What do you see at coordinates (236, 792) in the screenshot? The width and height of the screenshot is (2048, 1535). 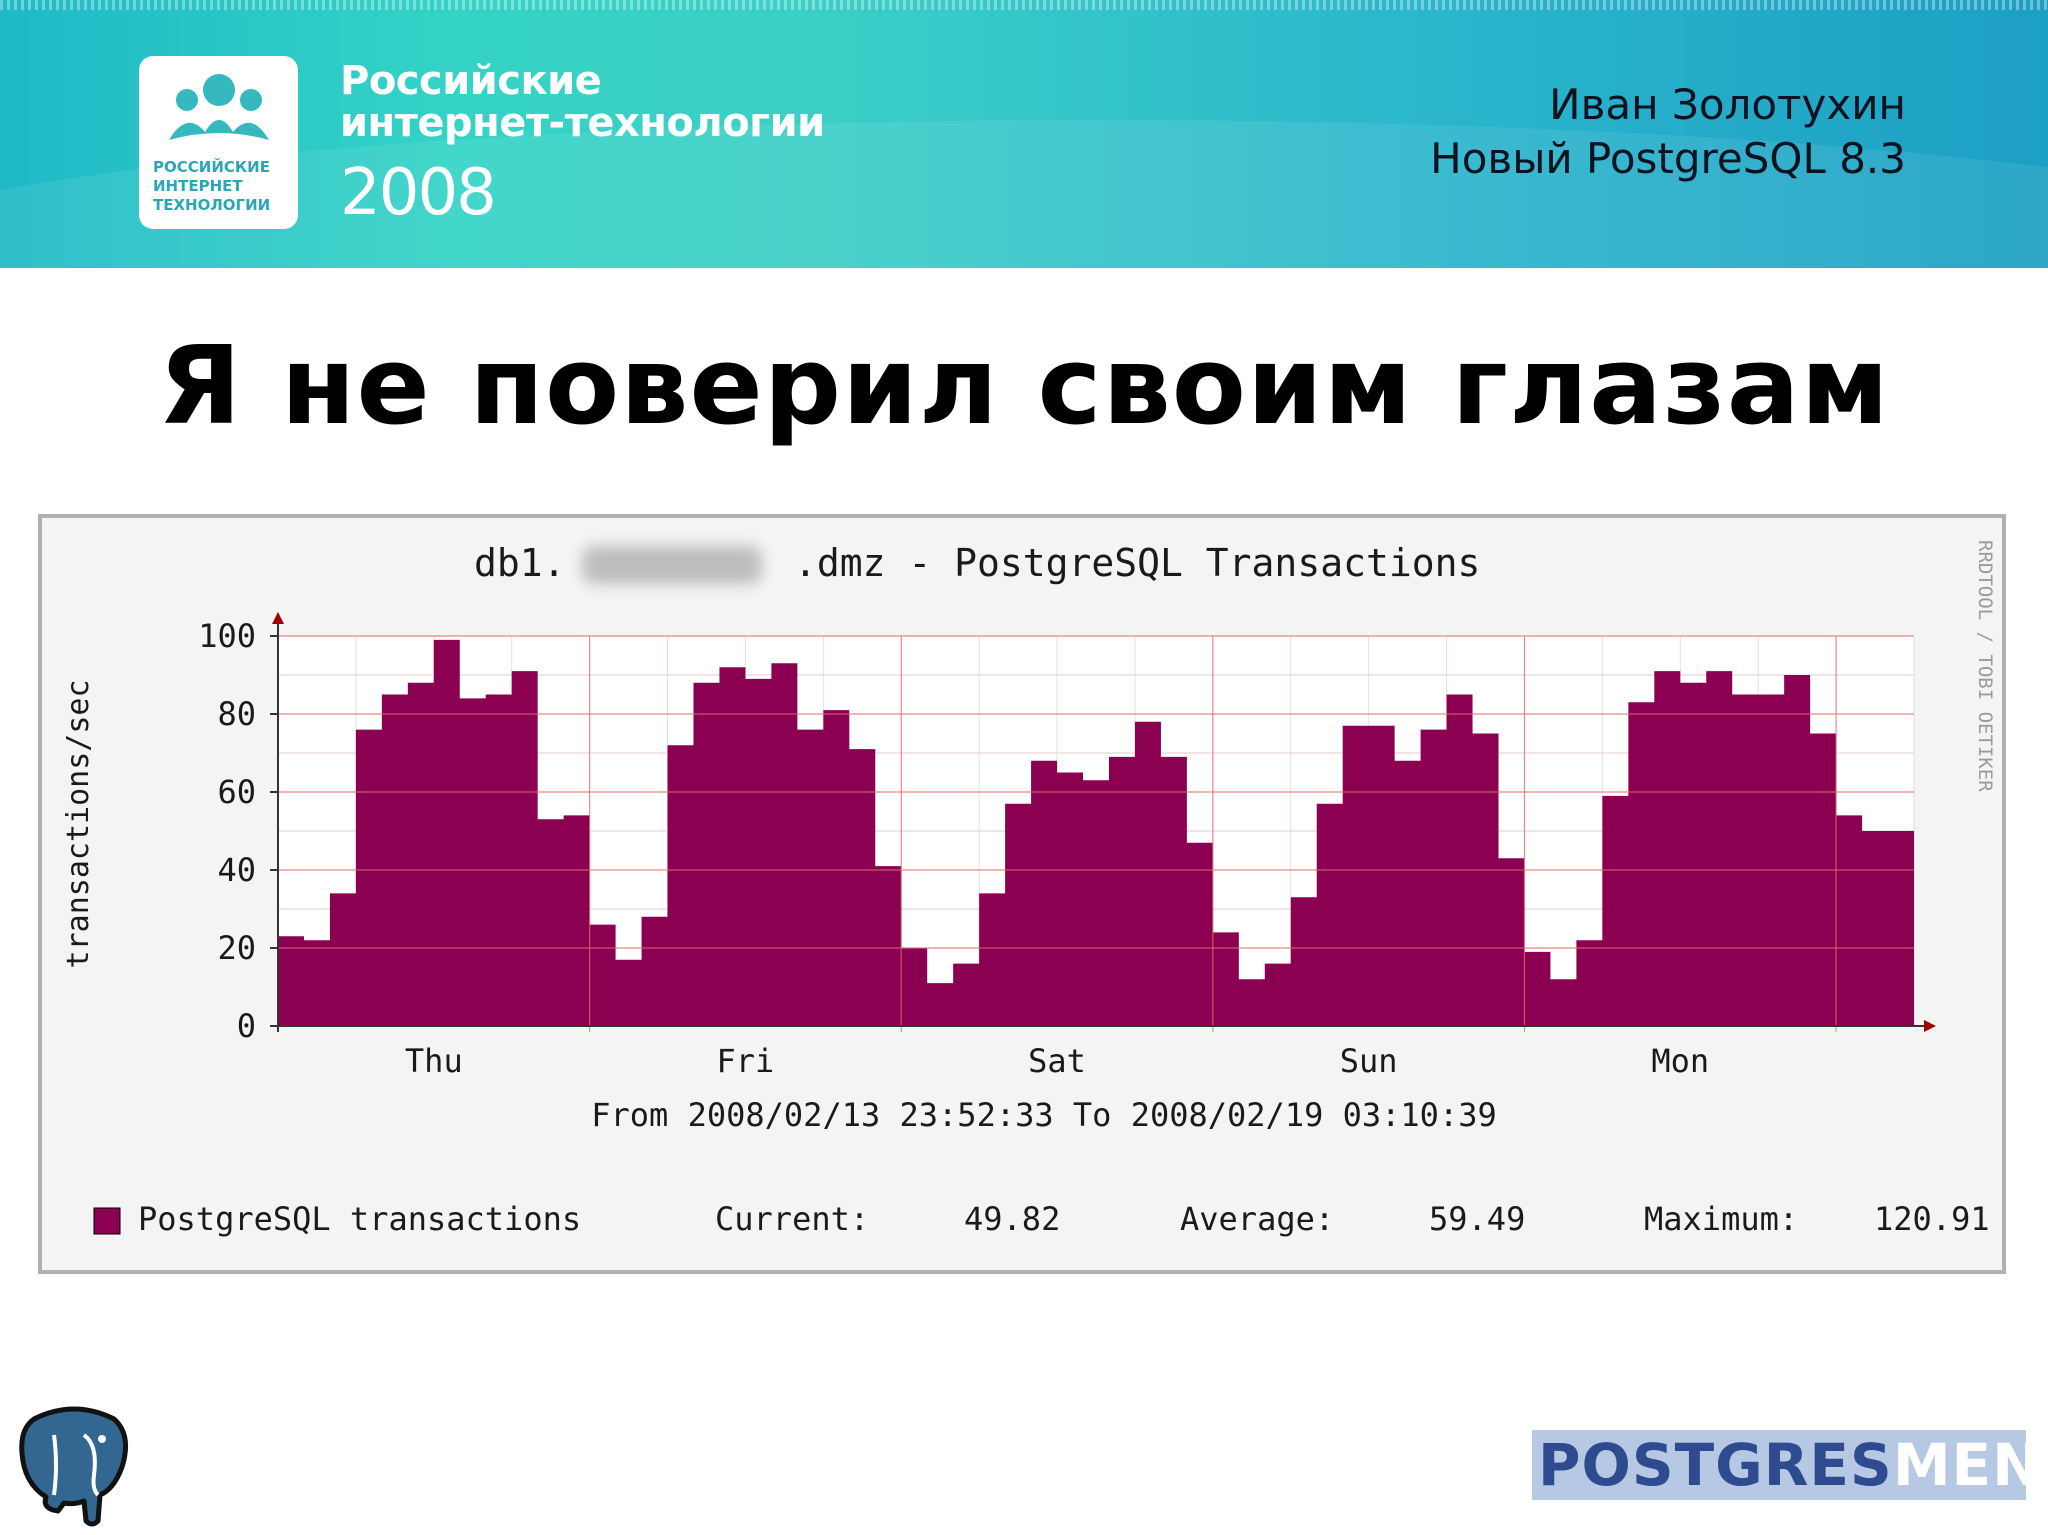 I see `y-tick-label: 60` at bounding box center [236, 792].